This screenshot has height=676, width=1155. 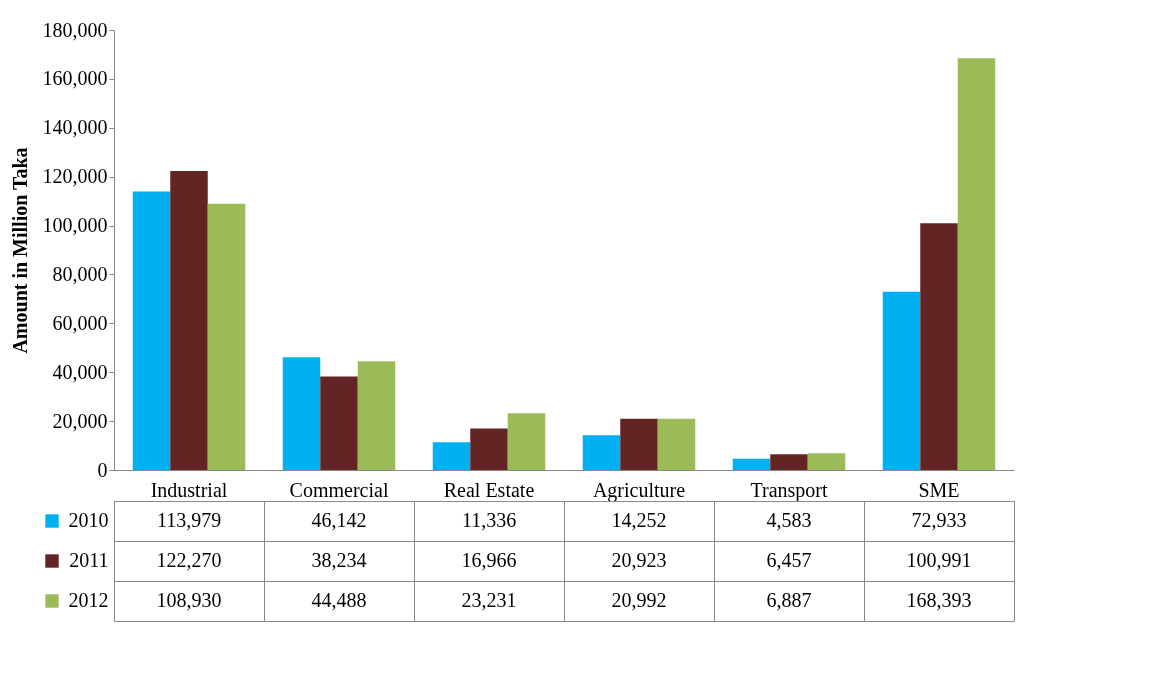 I want to click on data-label: 6,887, so click(x=789, y=600).